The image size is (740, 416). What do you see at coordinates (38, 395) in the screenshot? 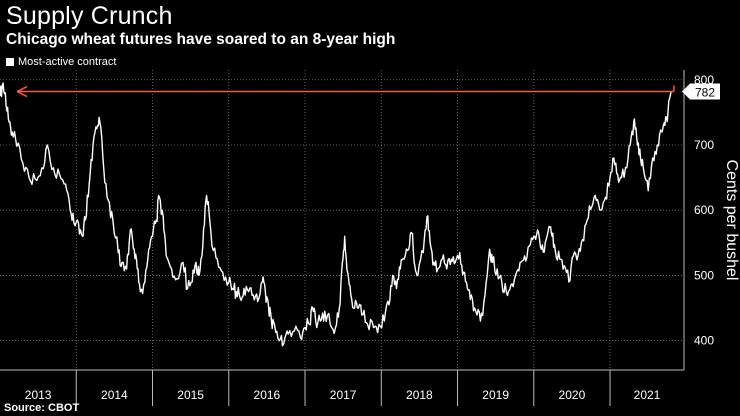
I see `x-tick-label: 2013` at bounding box center [38, 395].